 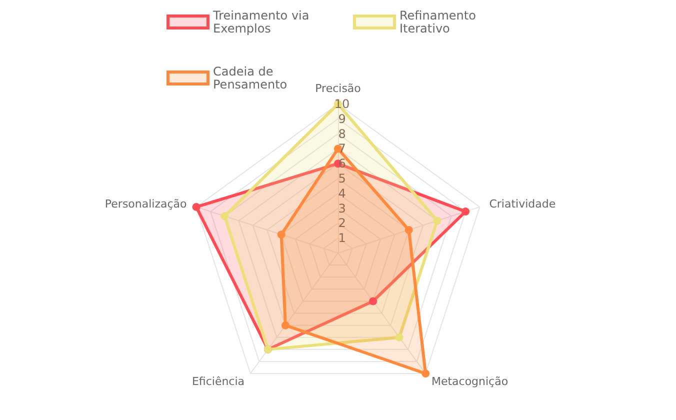 I want to click on legend-label: Cadeia de Pensamento, so click(x=250, y=78).